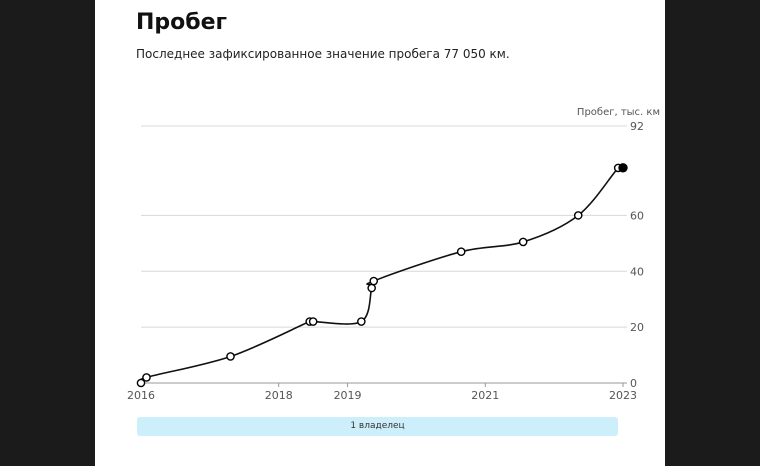  Describe the element at coordinates (637, 271) in the screenshot. I see `y-tick-label: 40` at that location.